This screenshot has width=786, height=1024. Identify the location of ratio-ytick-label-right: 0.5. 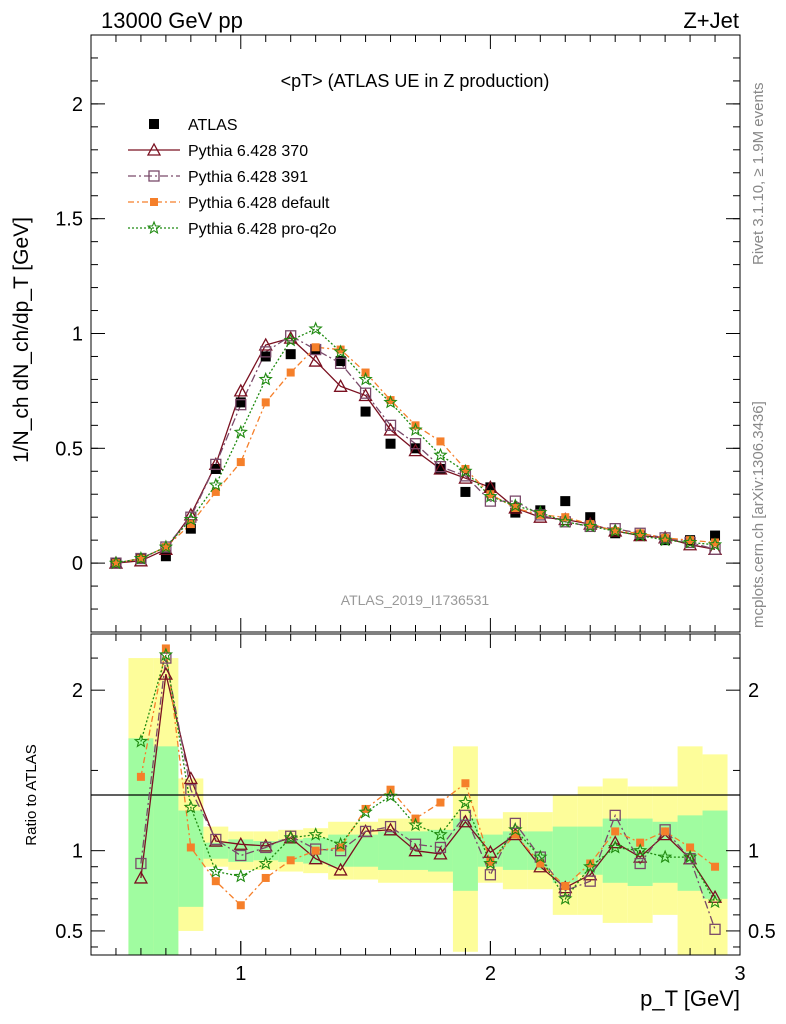
(762, 932).